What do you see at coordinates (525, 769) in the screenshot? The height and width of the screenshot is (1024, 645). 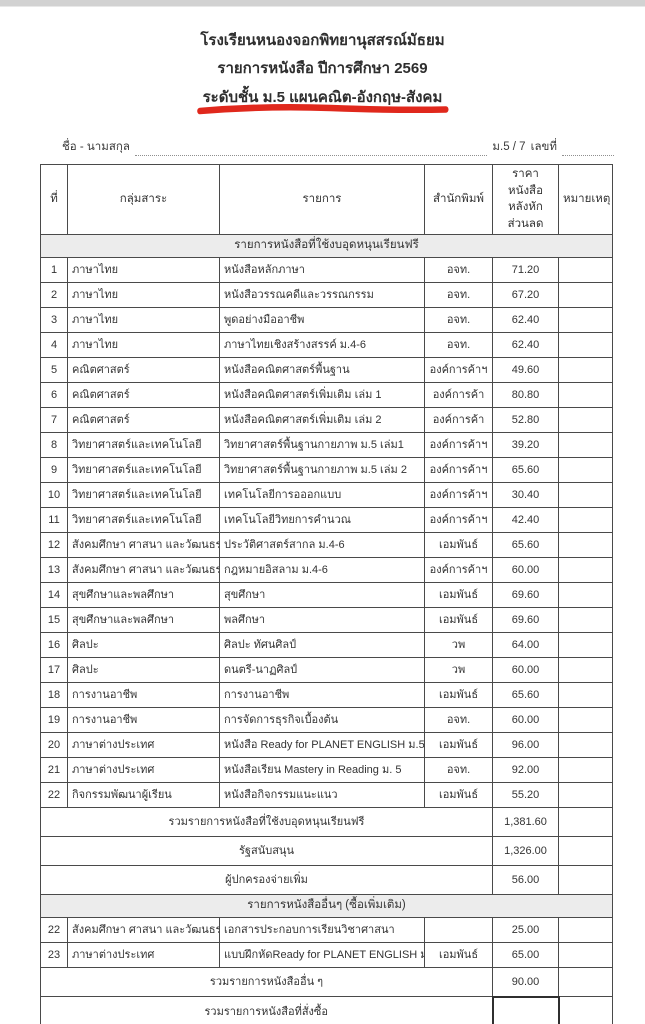 I see `cell-price: 92.00` at bounding box center [525, 769].